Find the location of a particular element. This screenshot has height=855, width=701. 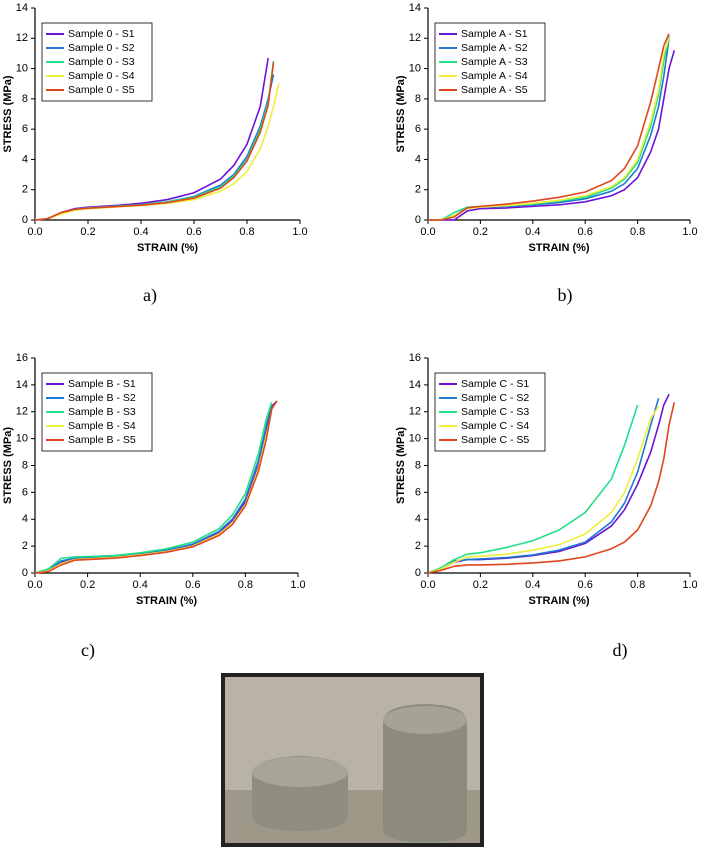

legend-label: Sample B - S1 is located at coordinates (102, 384).